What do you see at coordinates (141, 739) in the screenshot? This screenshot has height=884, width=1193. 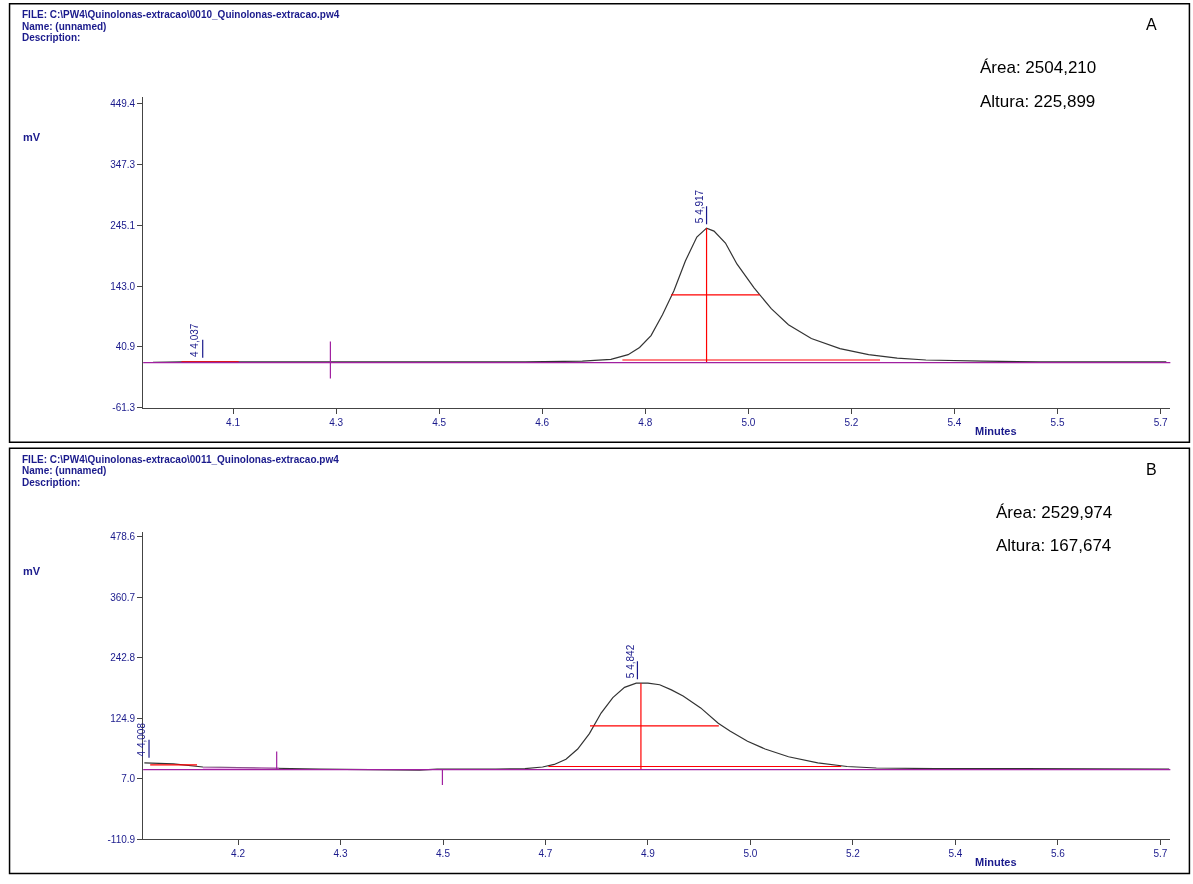 I see `annotation: 4 4,008` at bounding box center [141, 739].